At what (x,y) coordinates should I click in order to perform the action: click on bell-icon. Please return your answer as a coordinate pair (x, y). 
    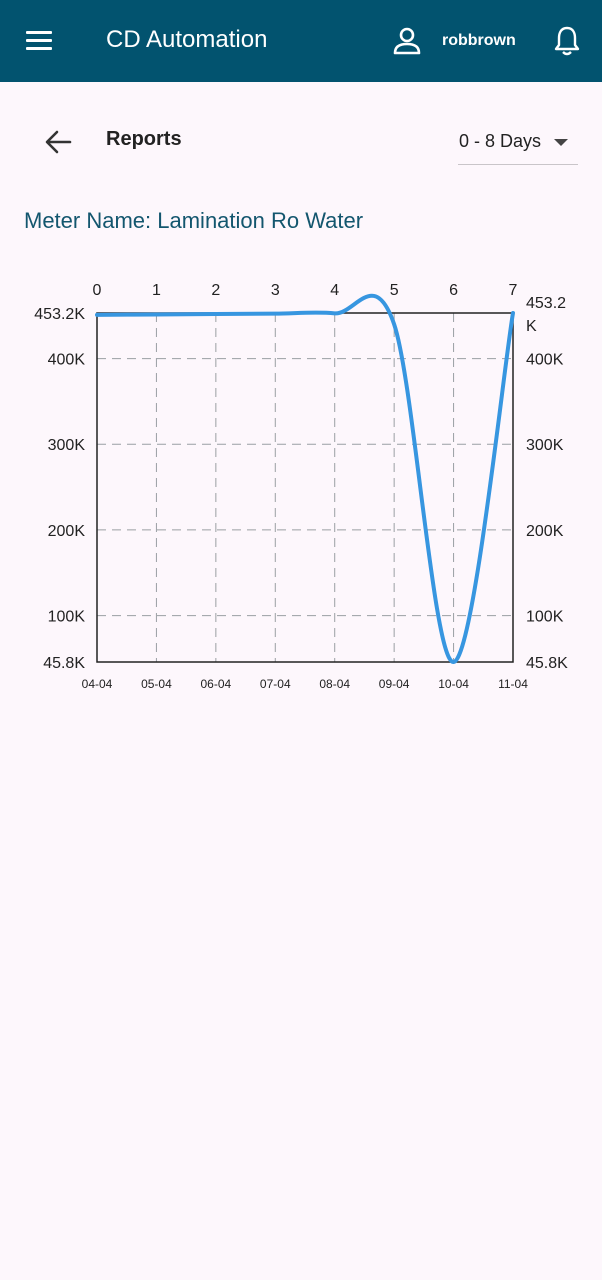
    Looking at the image, I should click on (567, 41).